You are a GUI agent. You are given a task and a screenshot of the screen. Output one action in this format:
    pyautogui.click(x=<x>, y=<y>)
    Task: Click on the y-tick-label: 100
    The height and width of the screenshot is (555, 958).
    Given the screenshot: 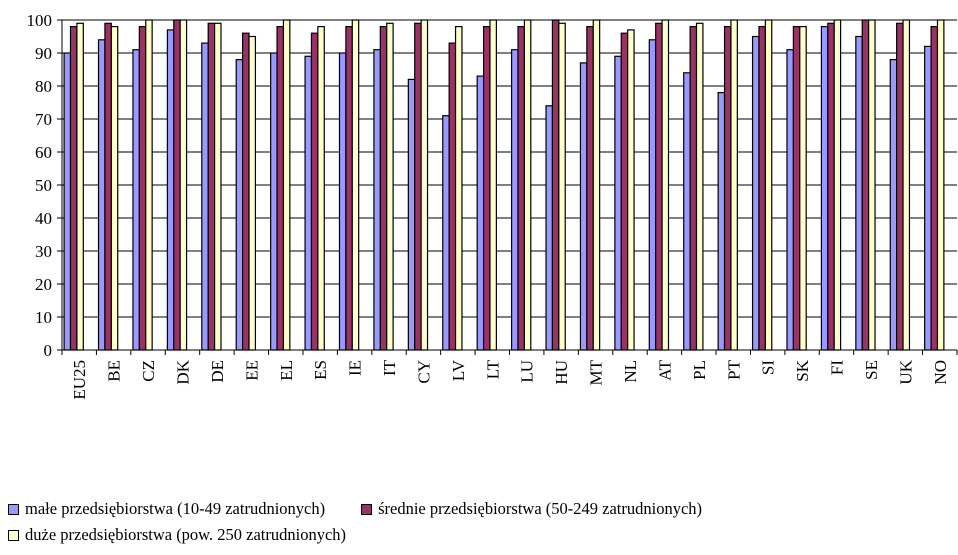 What is the action you would take?
    pyautogui.click(x=40, y=20)
    